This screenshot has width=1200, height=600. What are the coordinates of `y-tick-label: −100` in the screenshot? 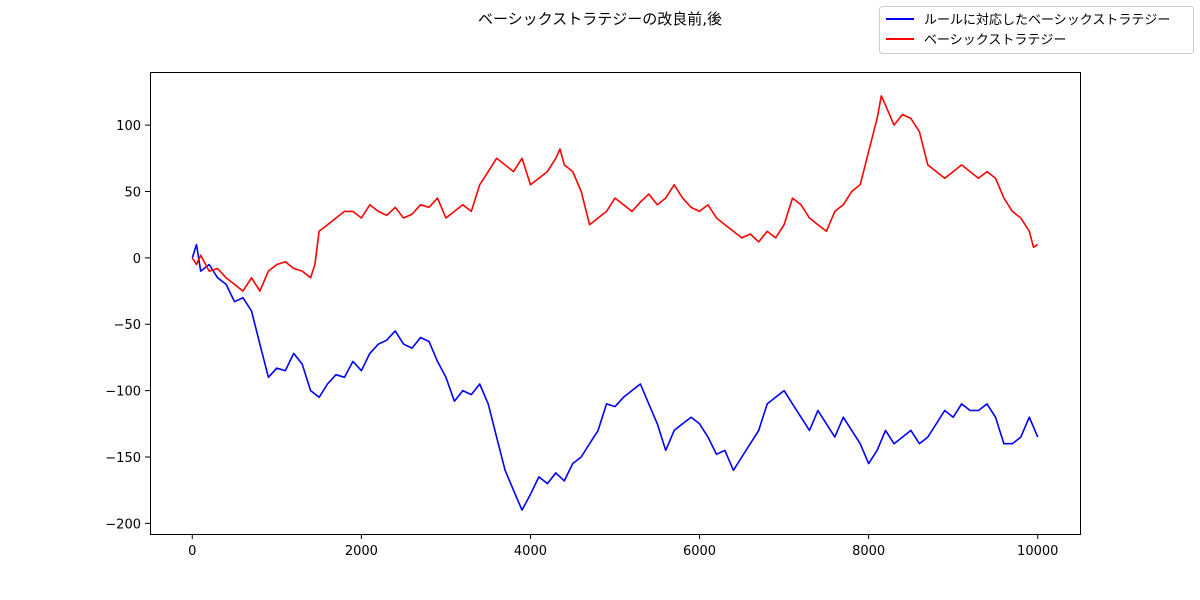 It's located at (123, 392).